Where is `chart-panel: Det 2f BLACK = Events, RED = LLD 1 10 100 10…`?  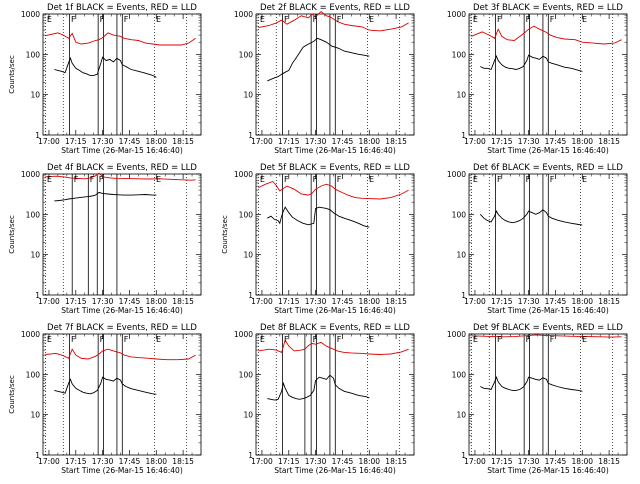 chart-panel: Det 2f BLACK = Events, RED = LLD 1 10 100 10… is located at coordinates (319, 80).